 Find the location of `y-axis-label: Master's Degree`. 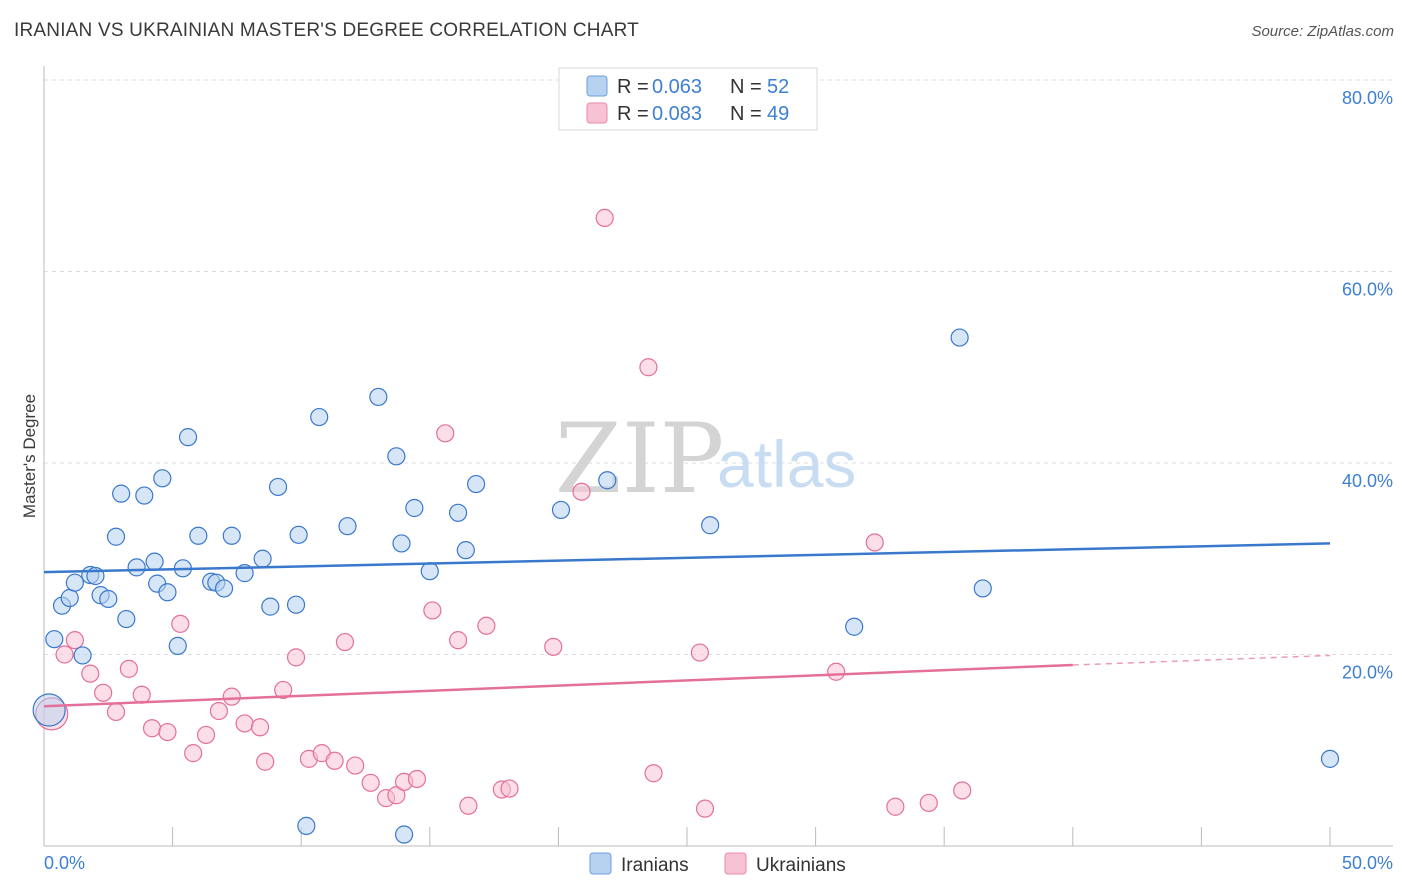

y-axis-label: Master's Degree is located at coordinates (29, 456).